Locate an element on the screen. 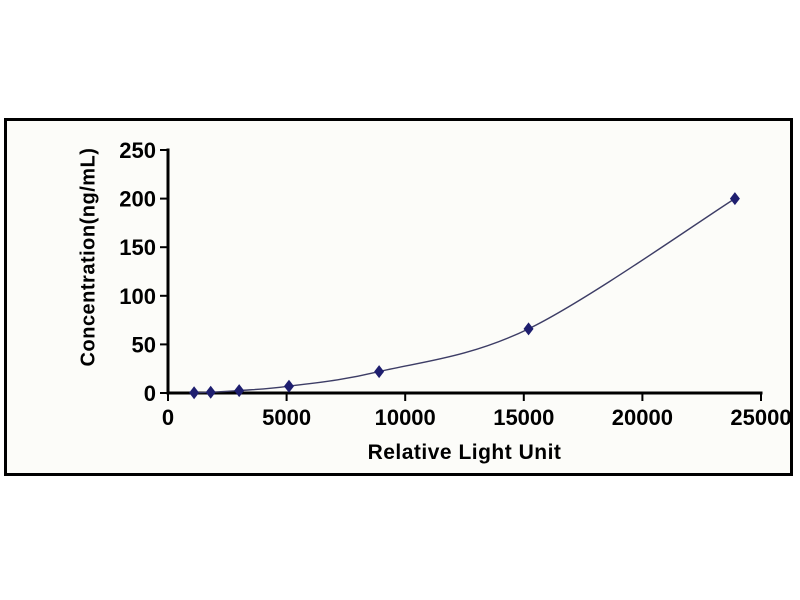 This screenshot has width=800, height=600. x-tick-label: 25000 is located at coordinates (760, 417).